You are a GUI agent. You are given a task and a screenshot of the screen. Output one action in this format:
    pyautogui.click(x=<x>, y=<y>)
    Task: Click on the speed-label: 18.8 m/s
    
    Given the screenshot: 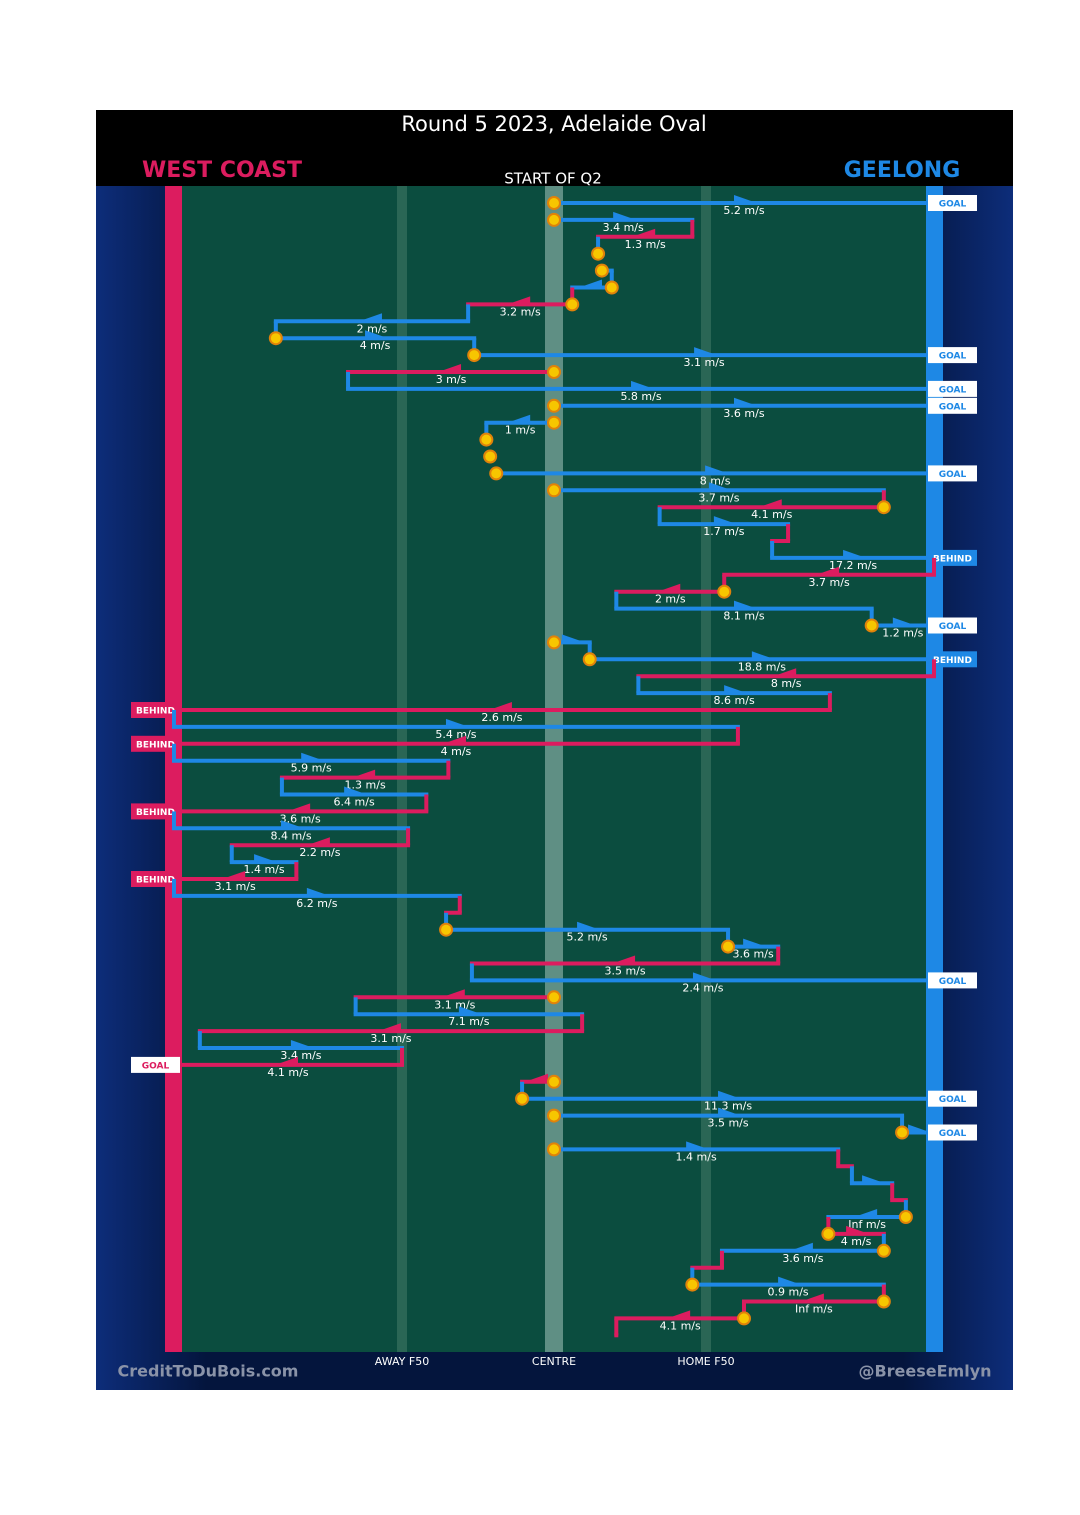 What is the action you would take?
    pyautogui.click(x=762, y=666)
    